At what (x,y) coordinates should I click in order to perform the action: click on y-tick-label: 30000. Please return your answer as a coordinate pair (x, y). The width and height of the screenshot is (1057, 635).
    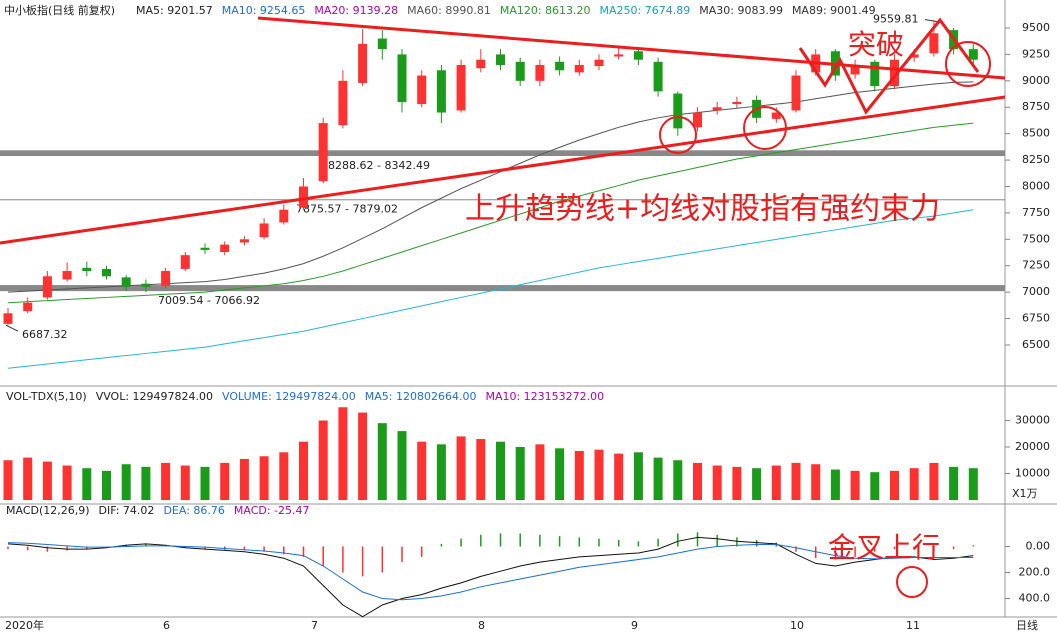
    Looking at the image, I should click on (1032, 420).